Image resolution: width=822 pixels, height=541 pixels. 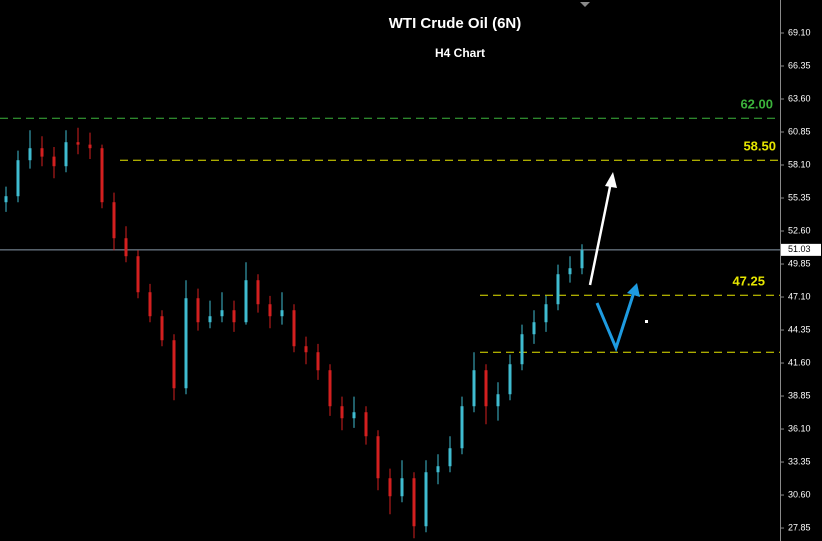 I want to click on v-arrow-head, so click(x=633, y=290).